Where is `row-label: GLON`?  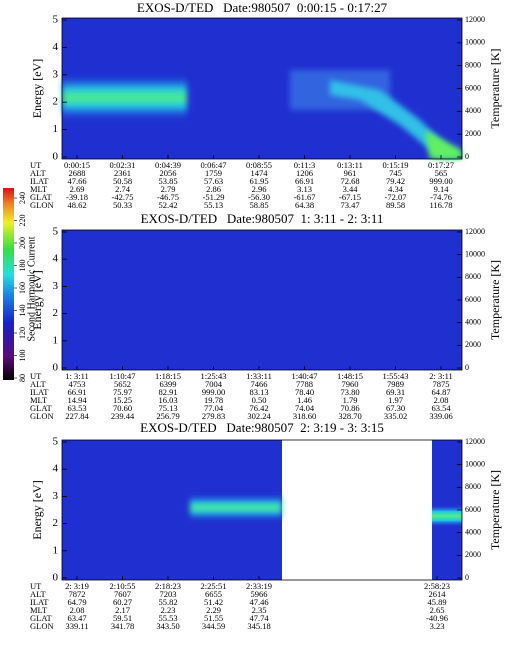
row-label: GLON is located at coordinates (42, 626).